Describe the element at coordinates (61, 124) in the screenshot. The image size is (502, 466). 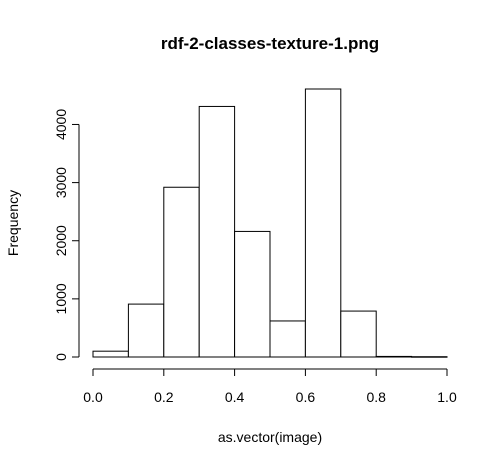
I see `y-tick-label: 4000` at that location.